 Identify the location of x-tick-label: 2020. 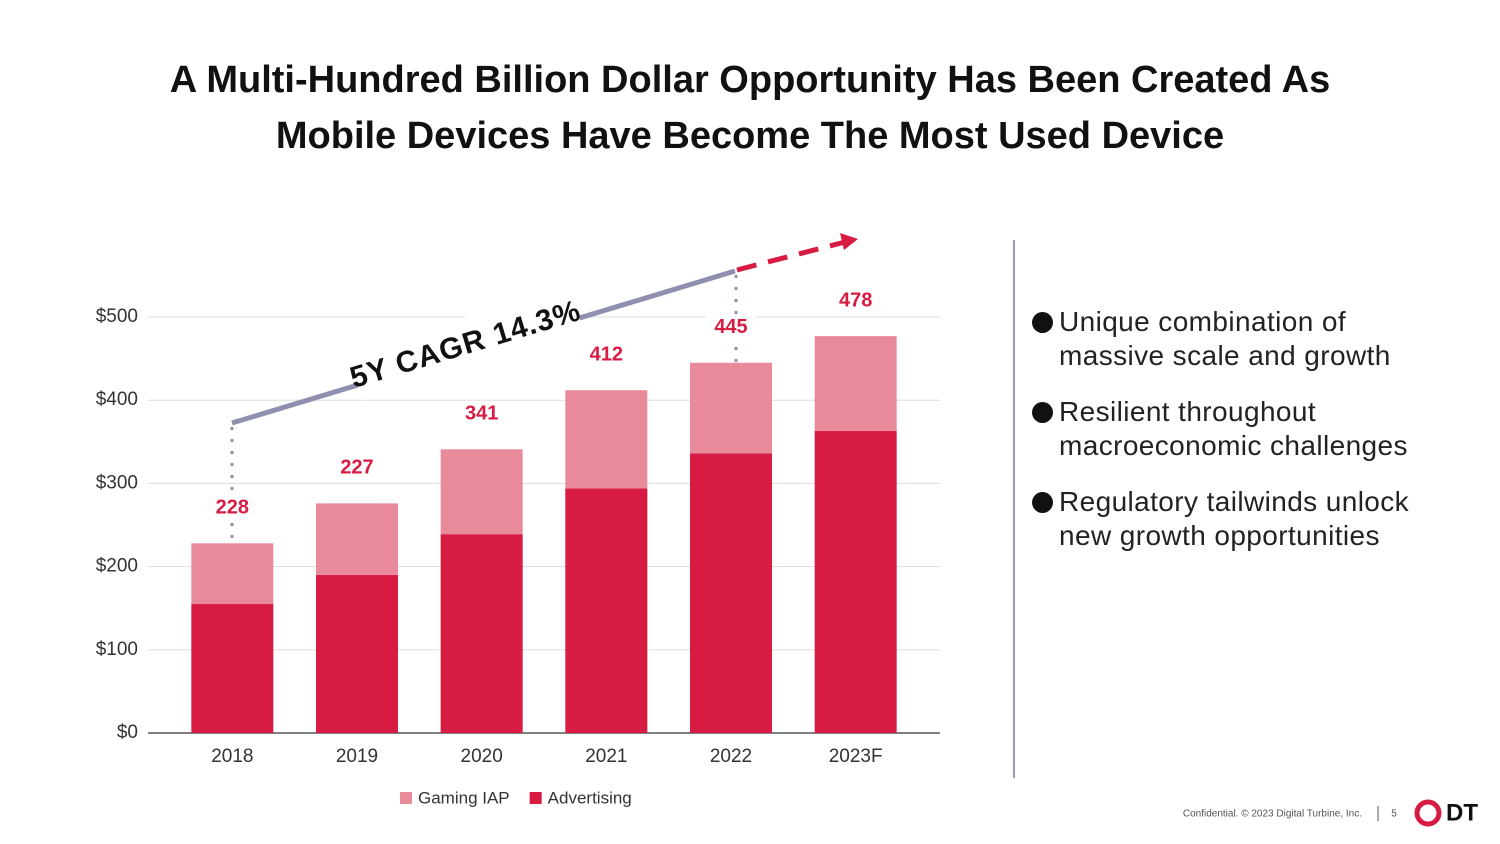
(482, 756).